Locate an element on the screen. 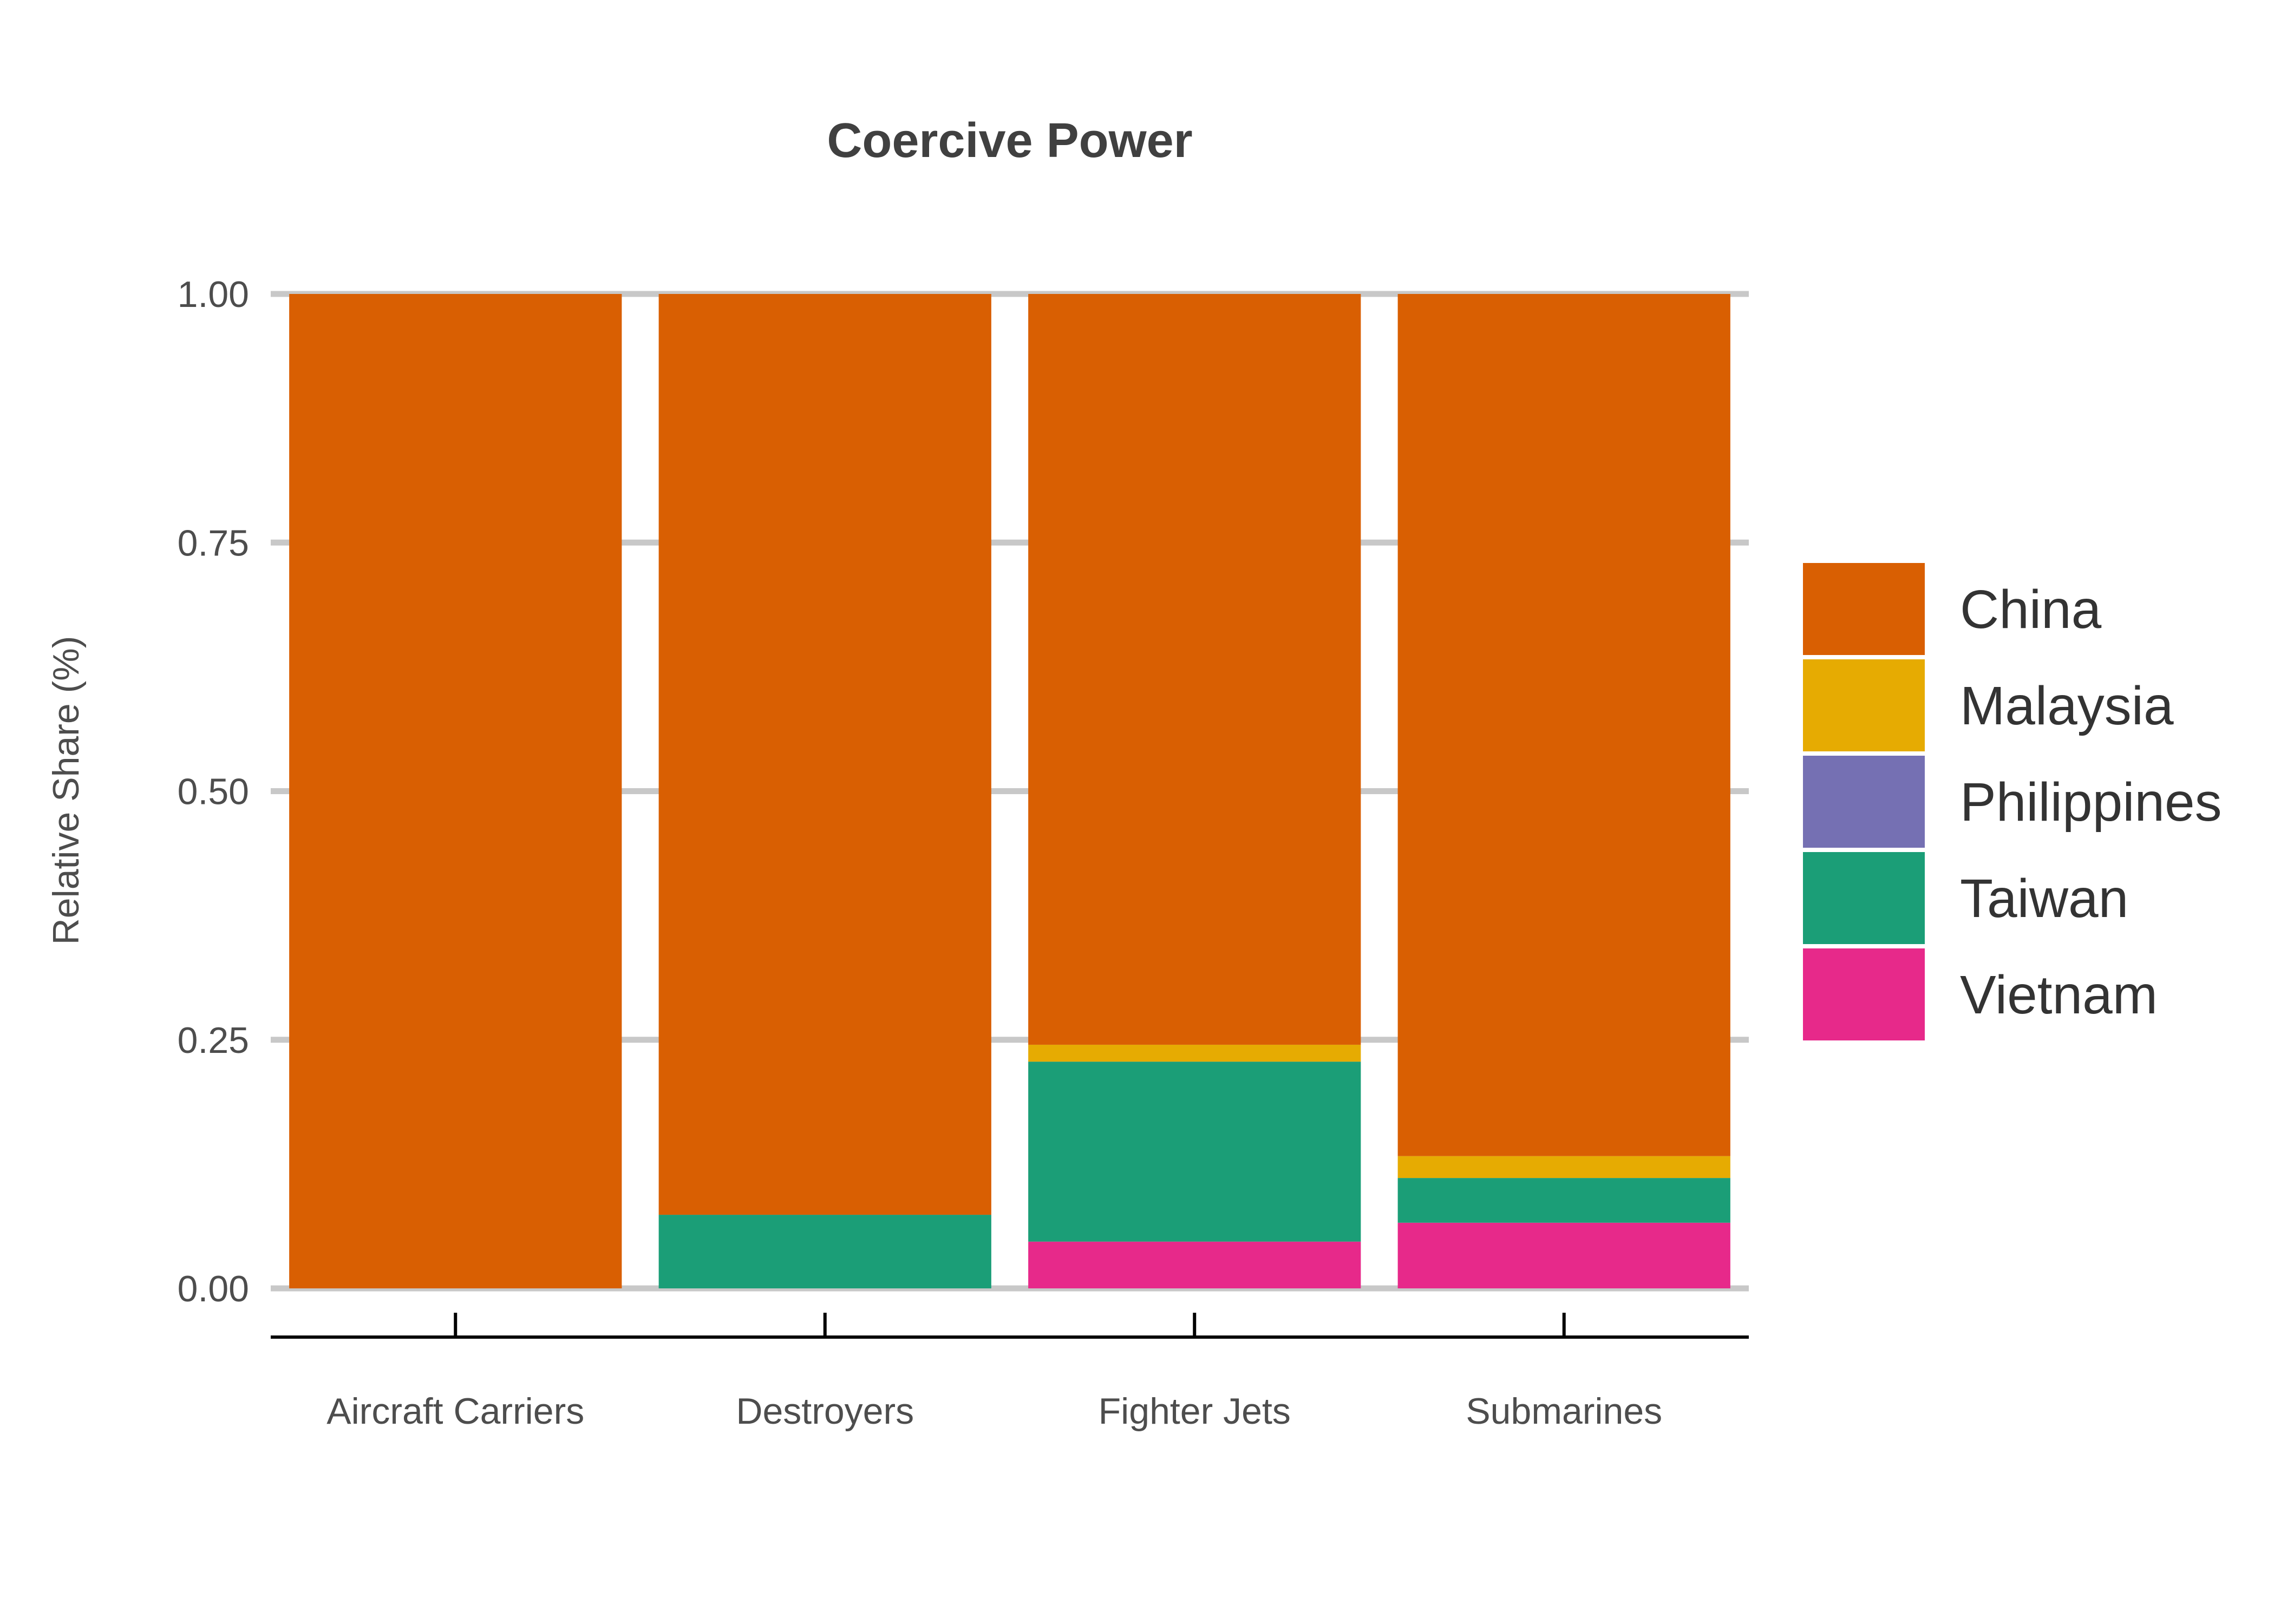 The width and height of the screenshot is (2274, 1624). legend-swatch-taiwan is located at coordinates (1864, 898).